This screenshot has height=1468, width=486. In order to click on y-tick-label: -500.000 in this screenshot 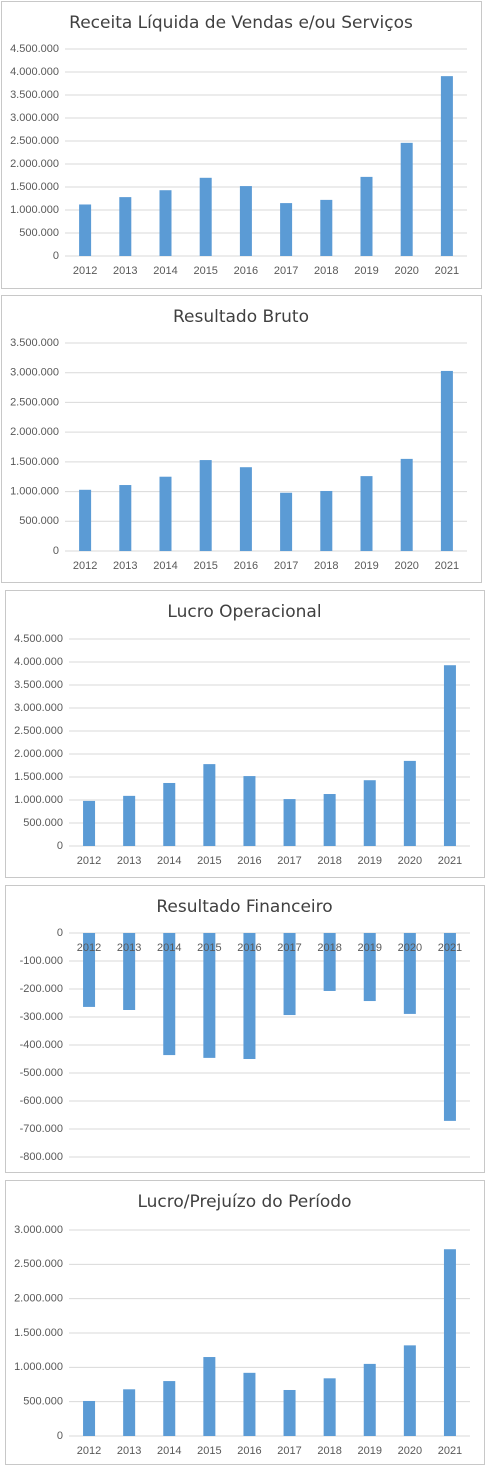, I will do `click(41, 1073)`.